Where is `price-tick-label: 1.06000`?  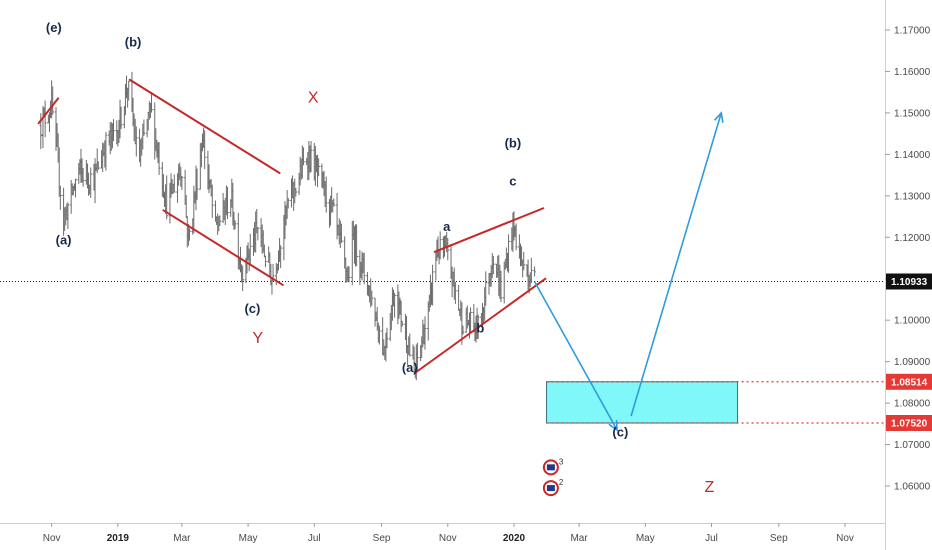
price-tick-label: 1.06000 is located at coordinates (912, 487).